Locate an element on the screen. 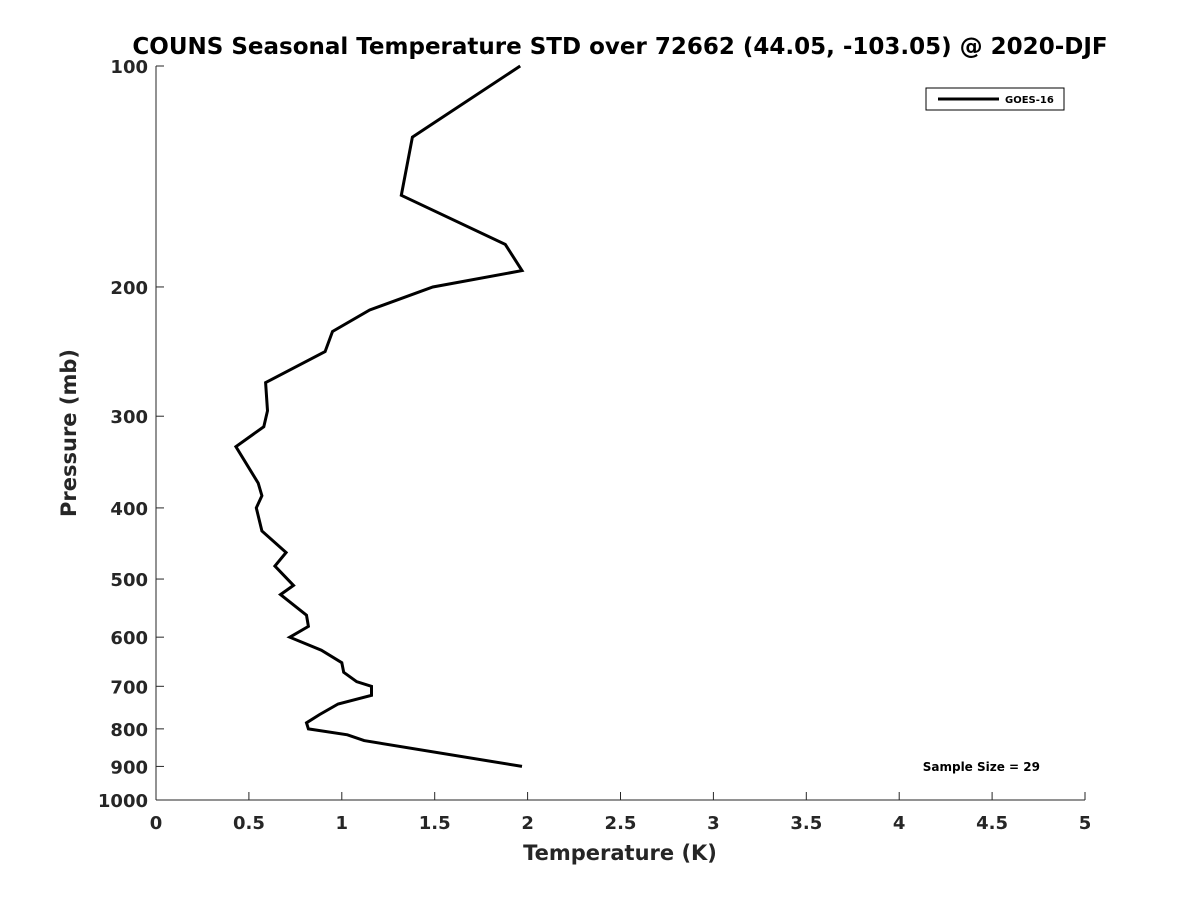 This screenshot has height=900, width=1200. sample-size-annotation: Sample Size = 29 is located at coordinates (981, 767).